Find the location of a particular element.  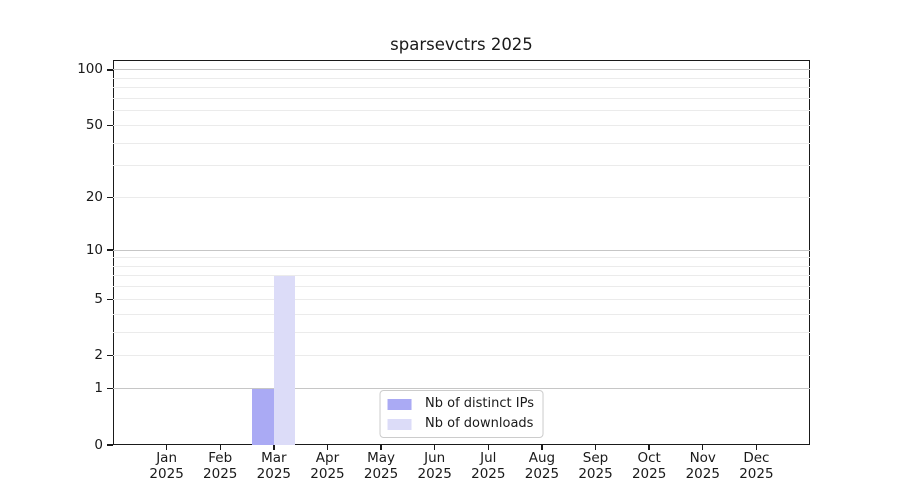

y-tick-label: 10 is located at coordinates (94, 249).